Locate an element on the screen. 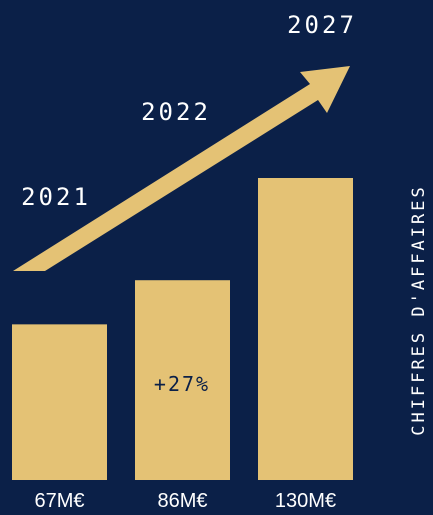 This screenshot has height=515, width=433. growth-annotation: +27% is located at coordinates (182, 384).